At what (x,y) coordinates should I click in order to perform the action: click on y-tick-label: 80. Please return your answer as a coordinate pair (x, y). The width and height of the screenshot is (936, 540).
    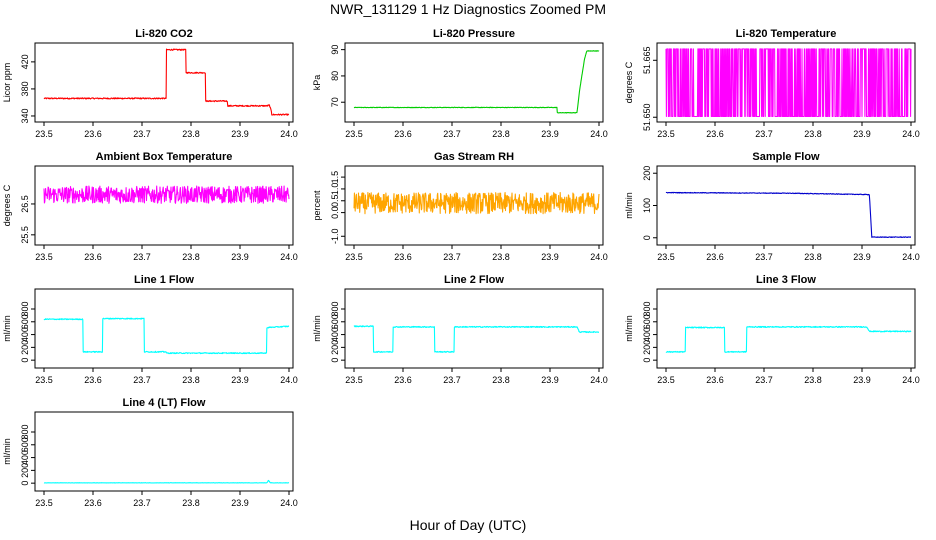
    Looking at the image, I should click on (335, 76).